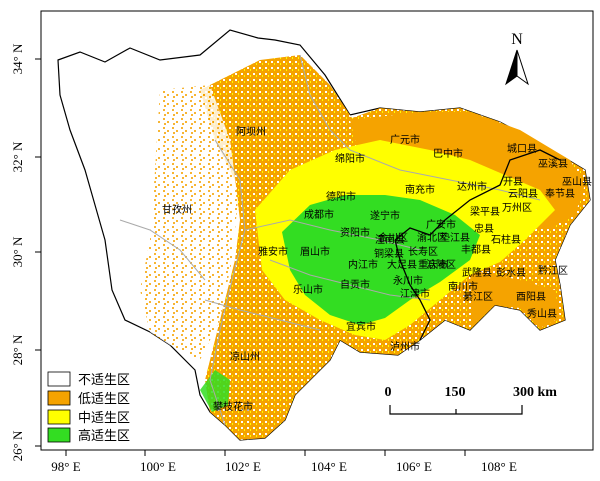 Image resolution: width=600 pixels, height=481 pixels. Describe the element at coordinates (405, 139) in the screenshot. I see `place-label: 广元市` at that location.